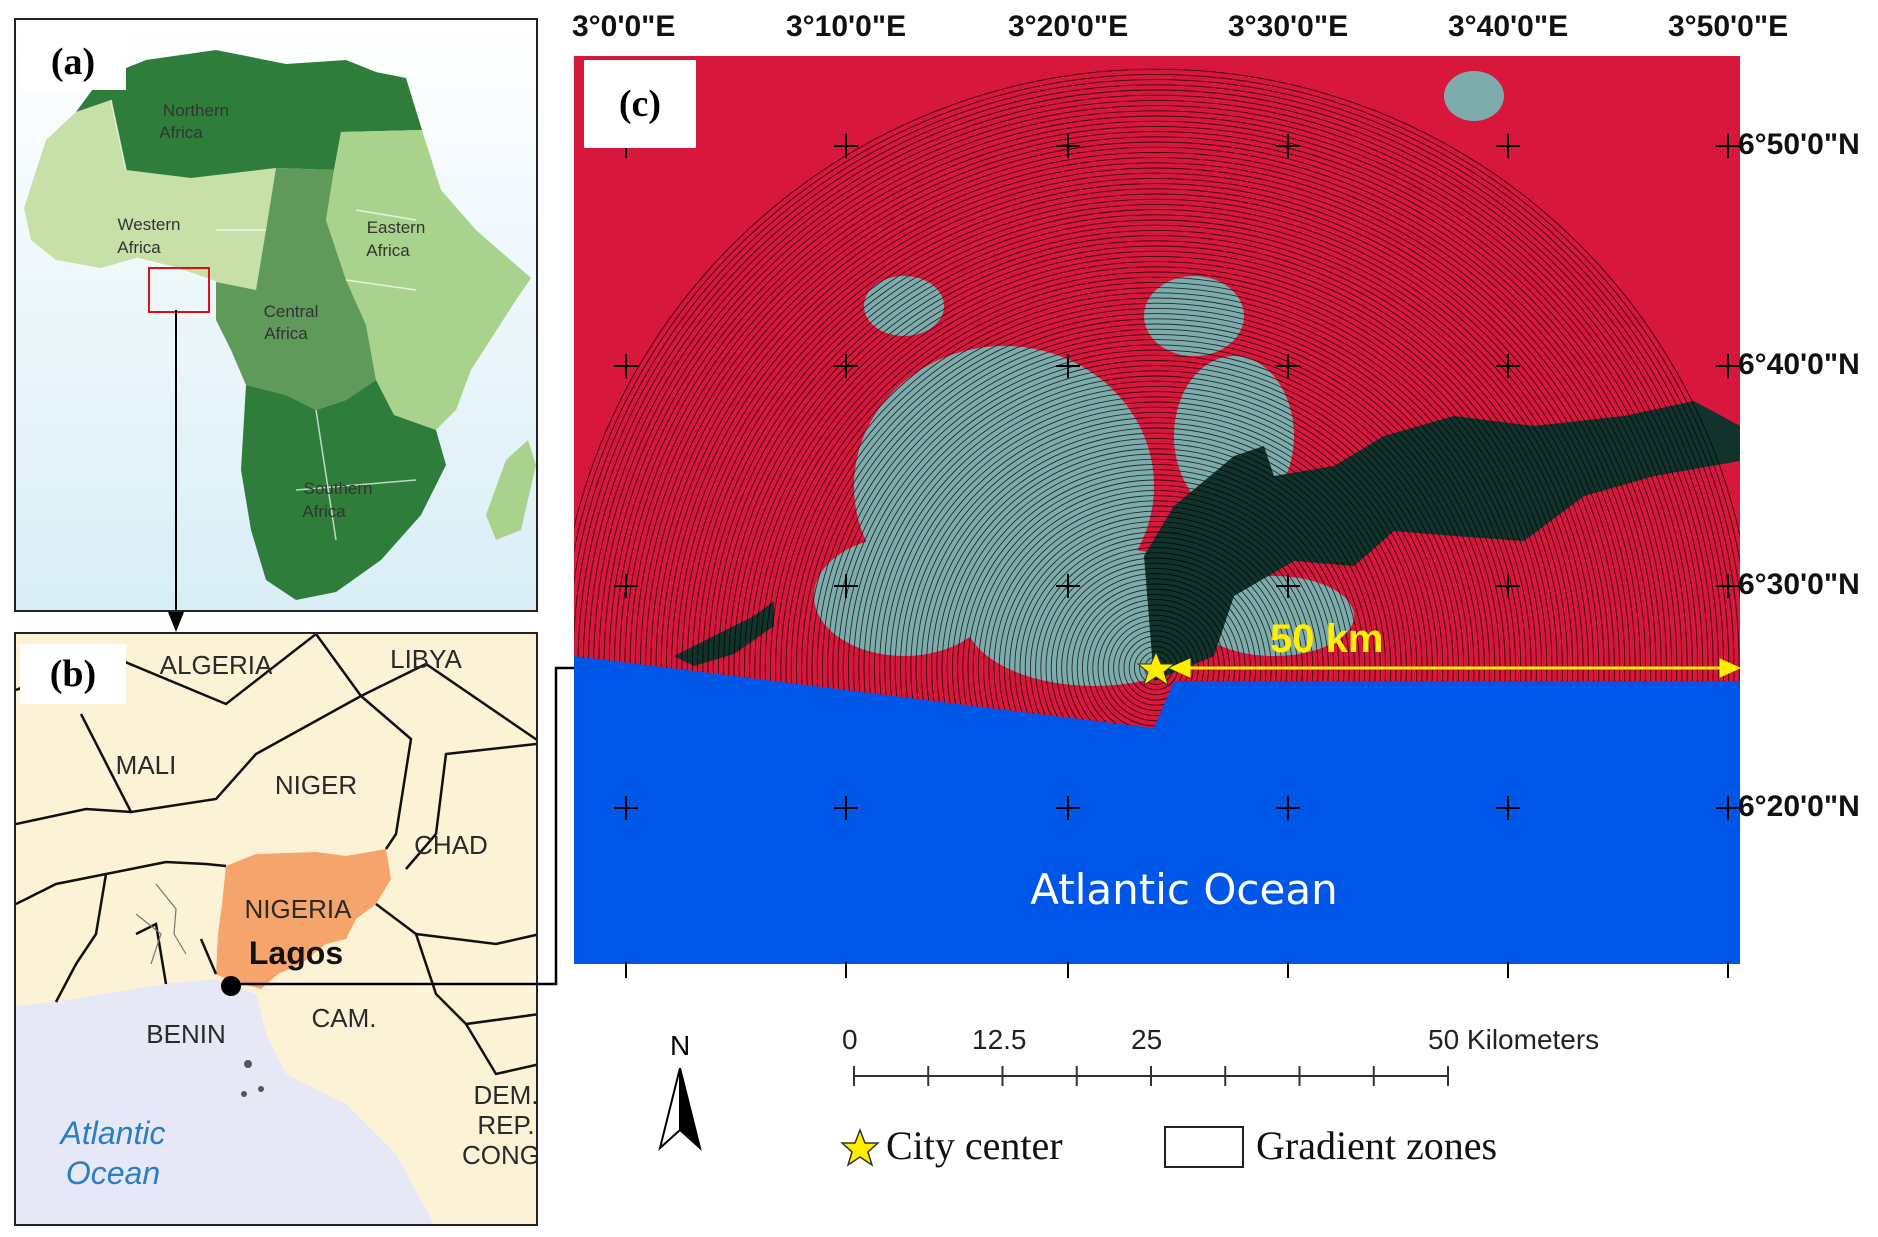  Describe the element at coordinates (176, 471) in the screenshot. I see `inset-arrow-a-to-b` at that location.